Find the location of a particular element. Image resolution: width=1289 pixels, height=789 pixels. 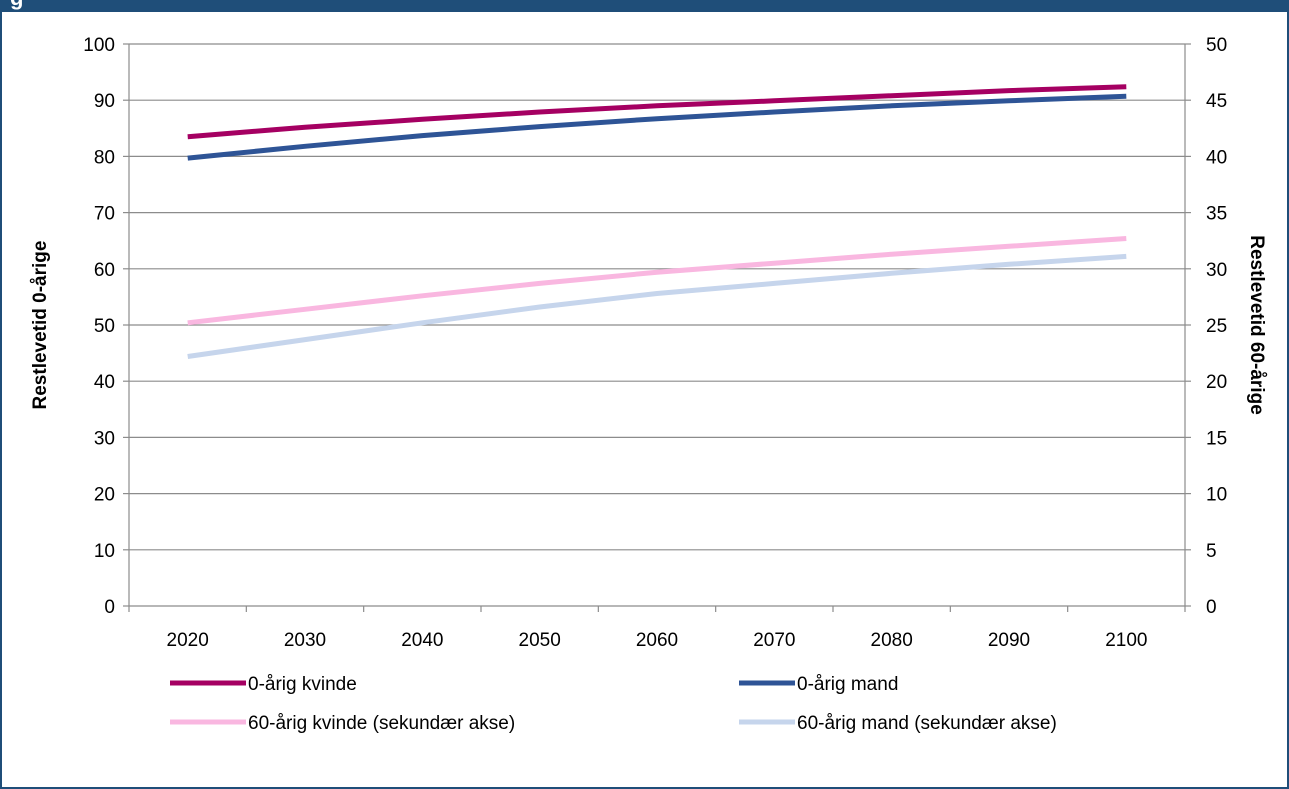

legend-label-1: 0-årig kvinde is located at coordinates (302, 684).